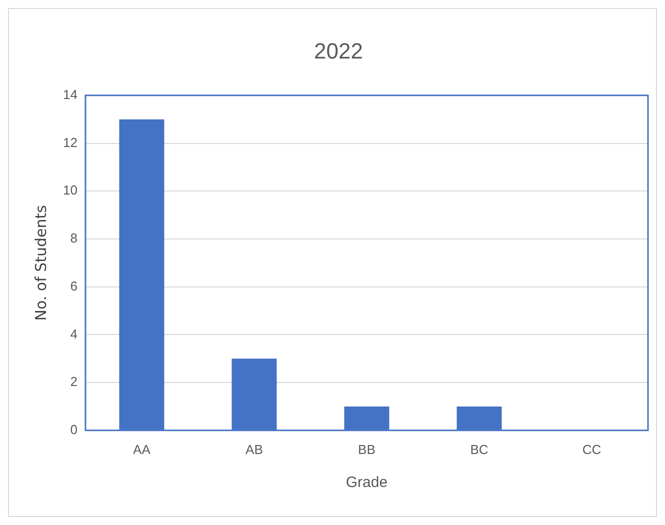 The width and height of the screenshot is (665, 525). What do you see at coordinates (70, 94) in the screenshot?
I see `y-tick-label: 14` at bounding box center [70, 94].